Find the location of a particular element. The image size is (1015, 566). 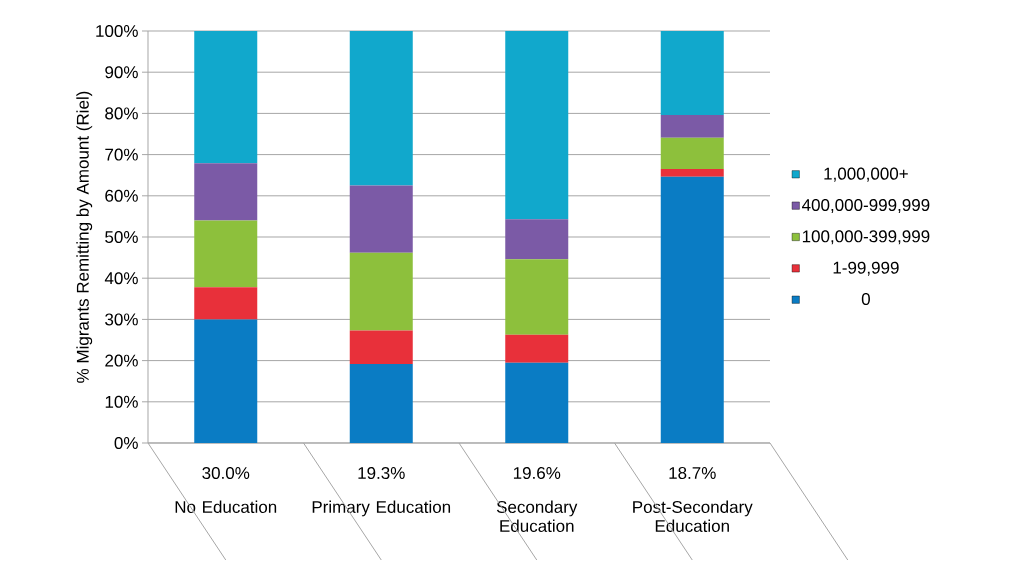

legend-label: 1-99,999 is located at coordinates (866, 268).